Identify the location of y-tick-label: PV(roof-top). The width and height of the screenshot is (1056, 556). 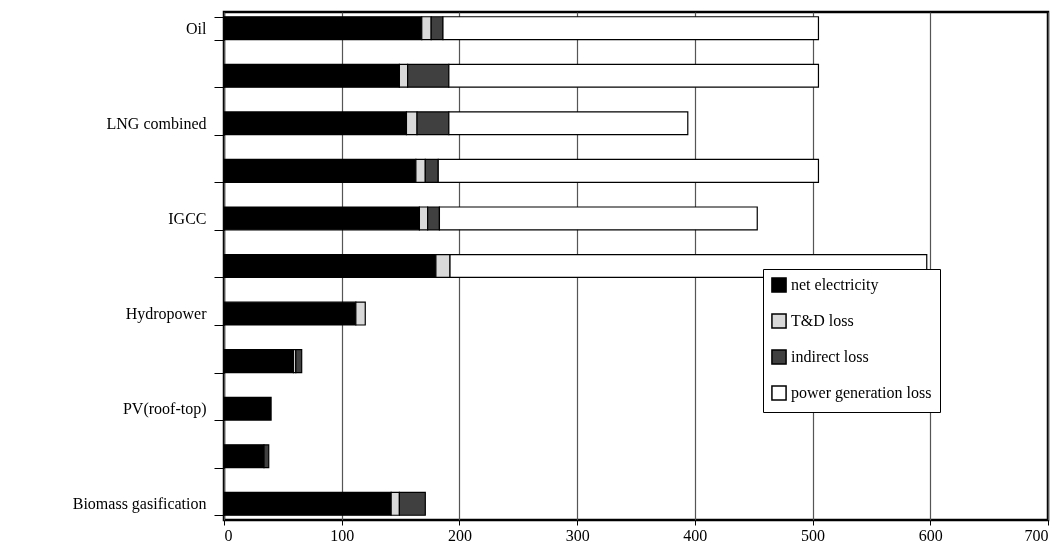
(164, 409).